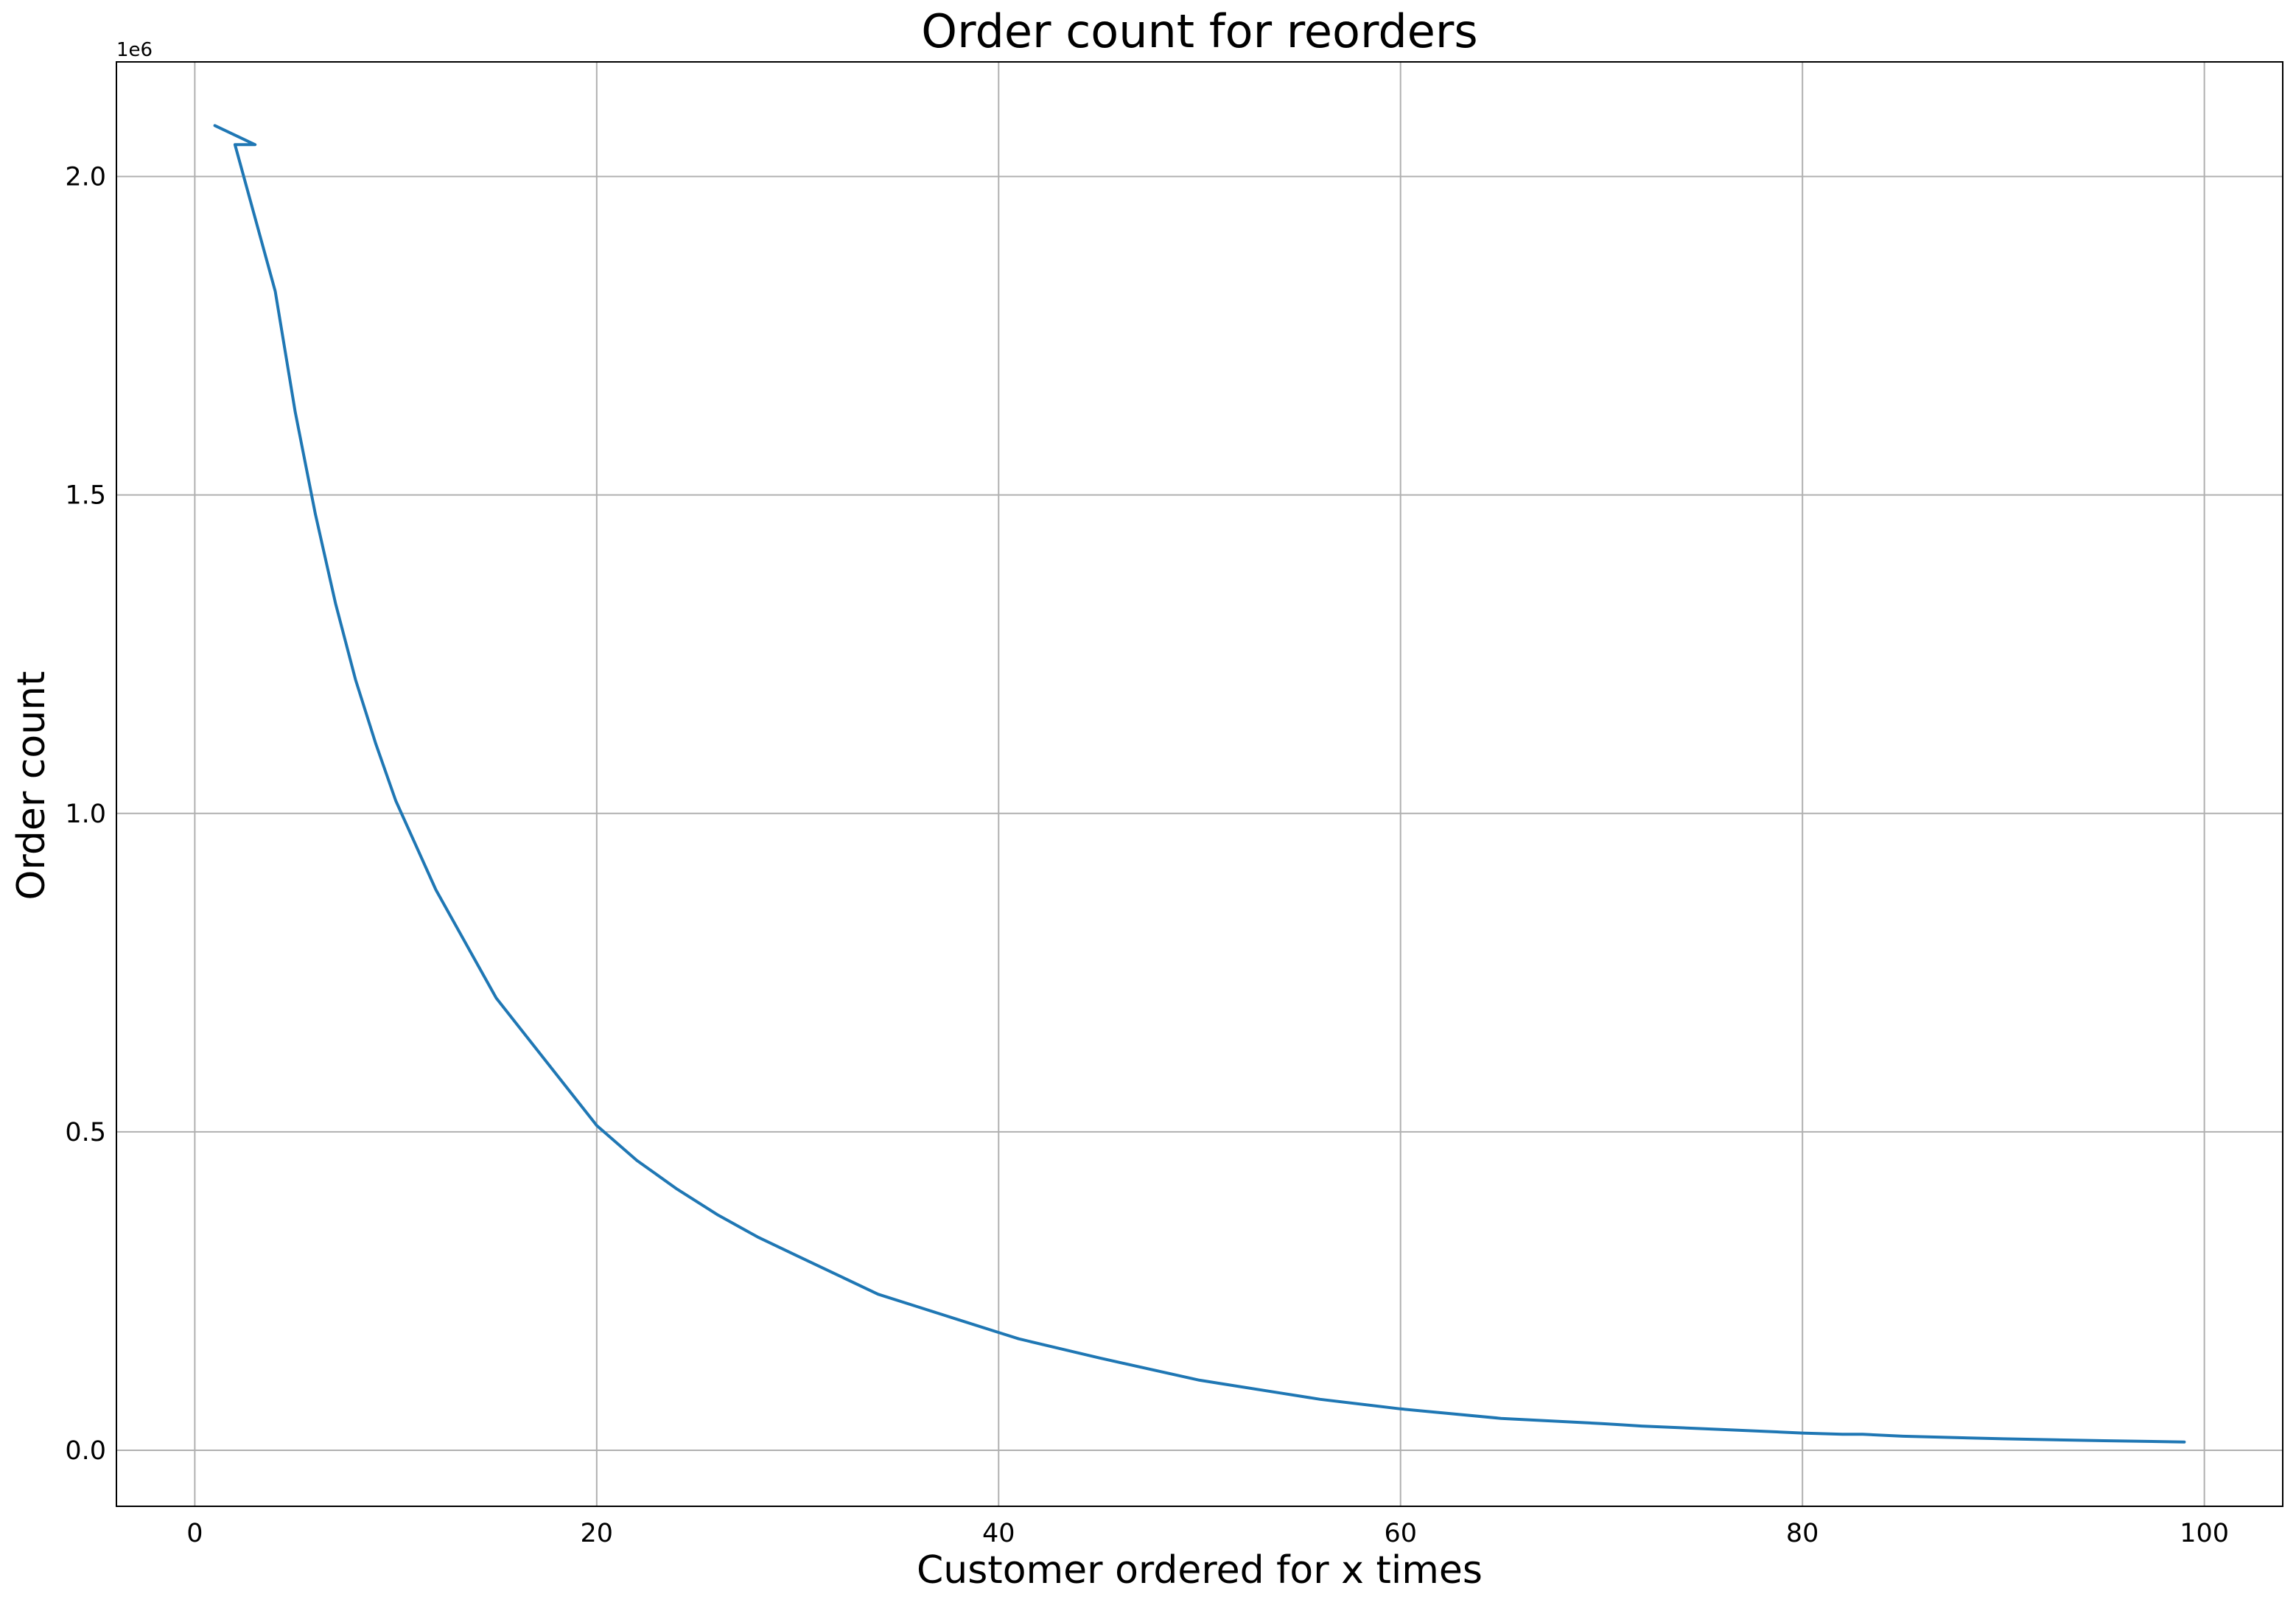  I want to click on x-tick-label: 0, so click(194, 1533).